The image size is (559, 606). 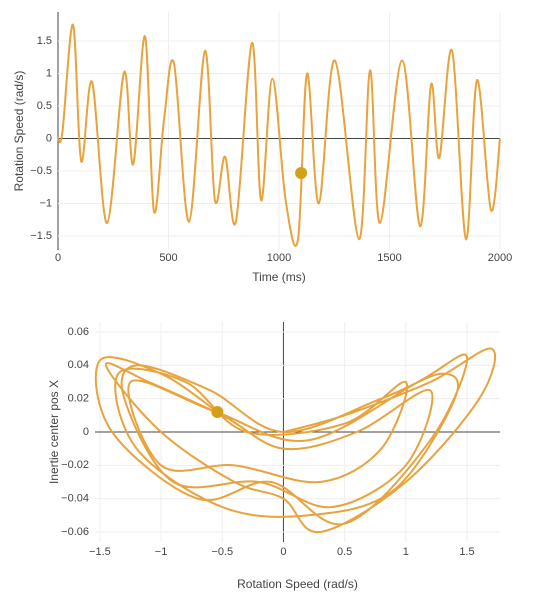 I want to click on y-axis-title: Inertie center pos X, so click(x=54, y=432).